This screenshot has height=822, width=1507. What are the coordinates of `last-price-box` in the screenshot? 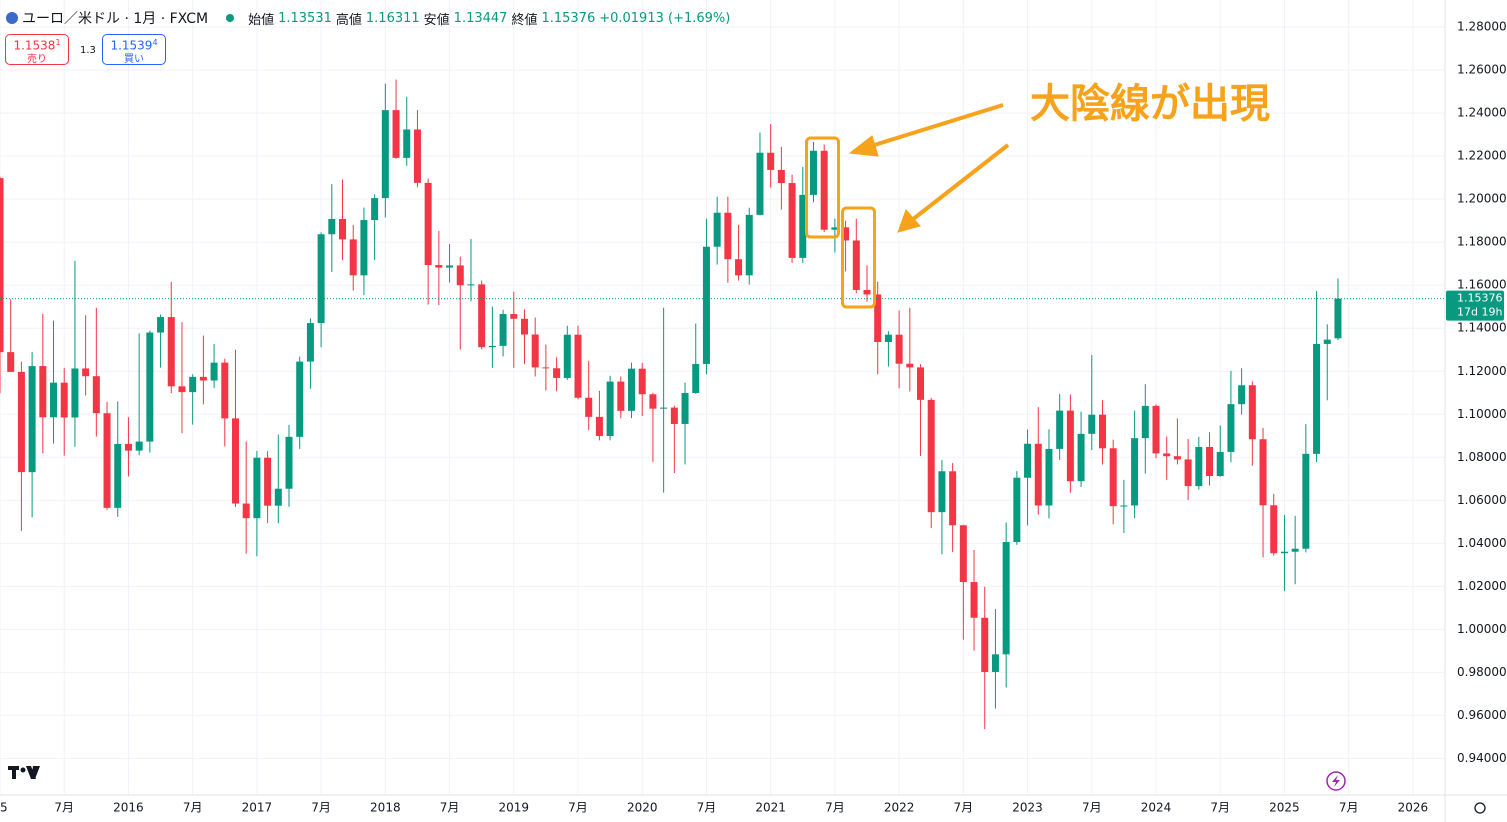 It's located at (1475, 305).